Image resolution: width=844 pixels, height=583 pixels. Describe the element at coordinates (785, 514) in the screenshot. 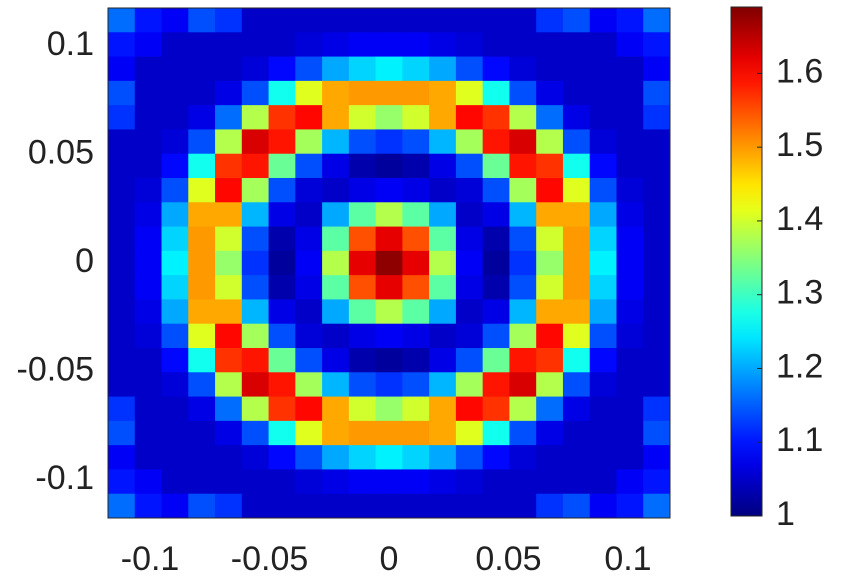

I see `colorbar-tick-label: 1` at that location.